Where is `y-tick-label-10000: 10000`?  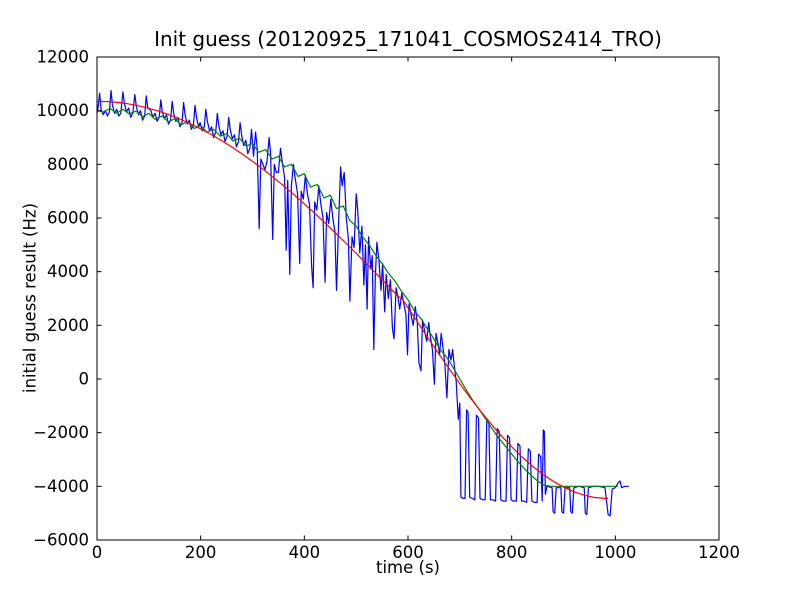
y-tick-label-10000: 10000 is located at coordinates (63, 110).